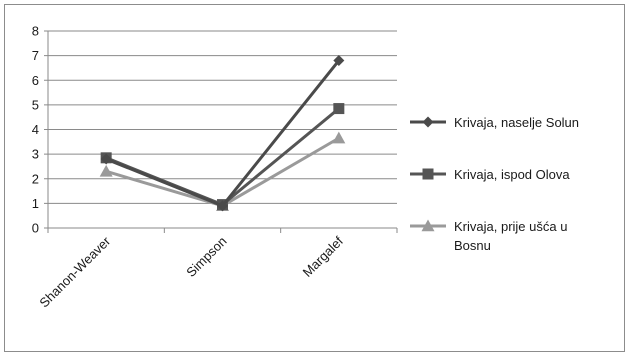  I want to click on y-tick-label: 4, so click(35, 129).